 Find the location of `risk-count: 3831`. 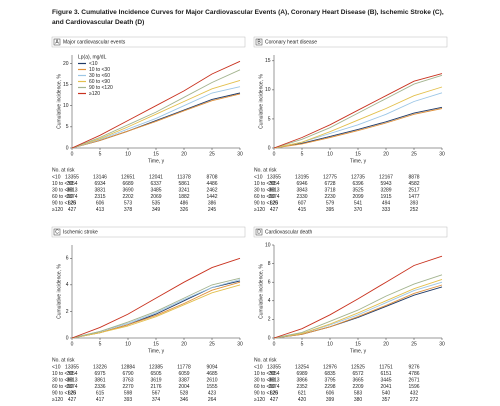

risk-count: 3831 is located at coordinates (99, 190).